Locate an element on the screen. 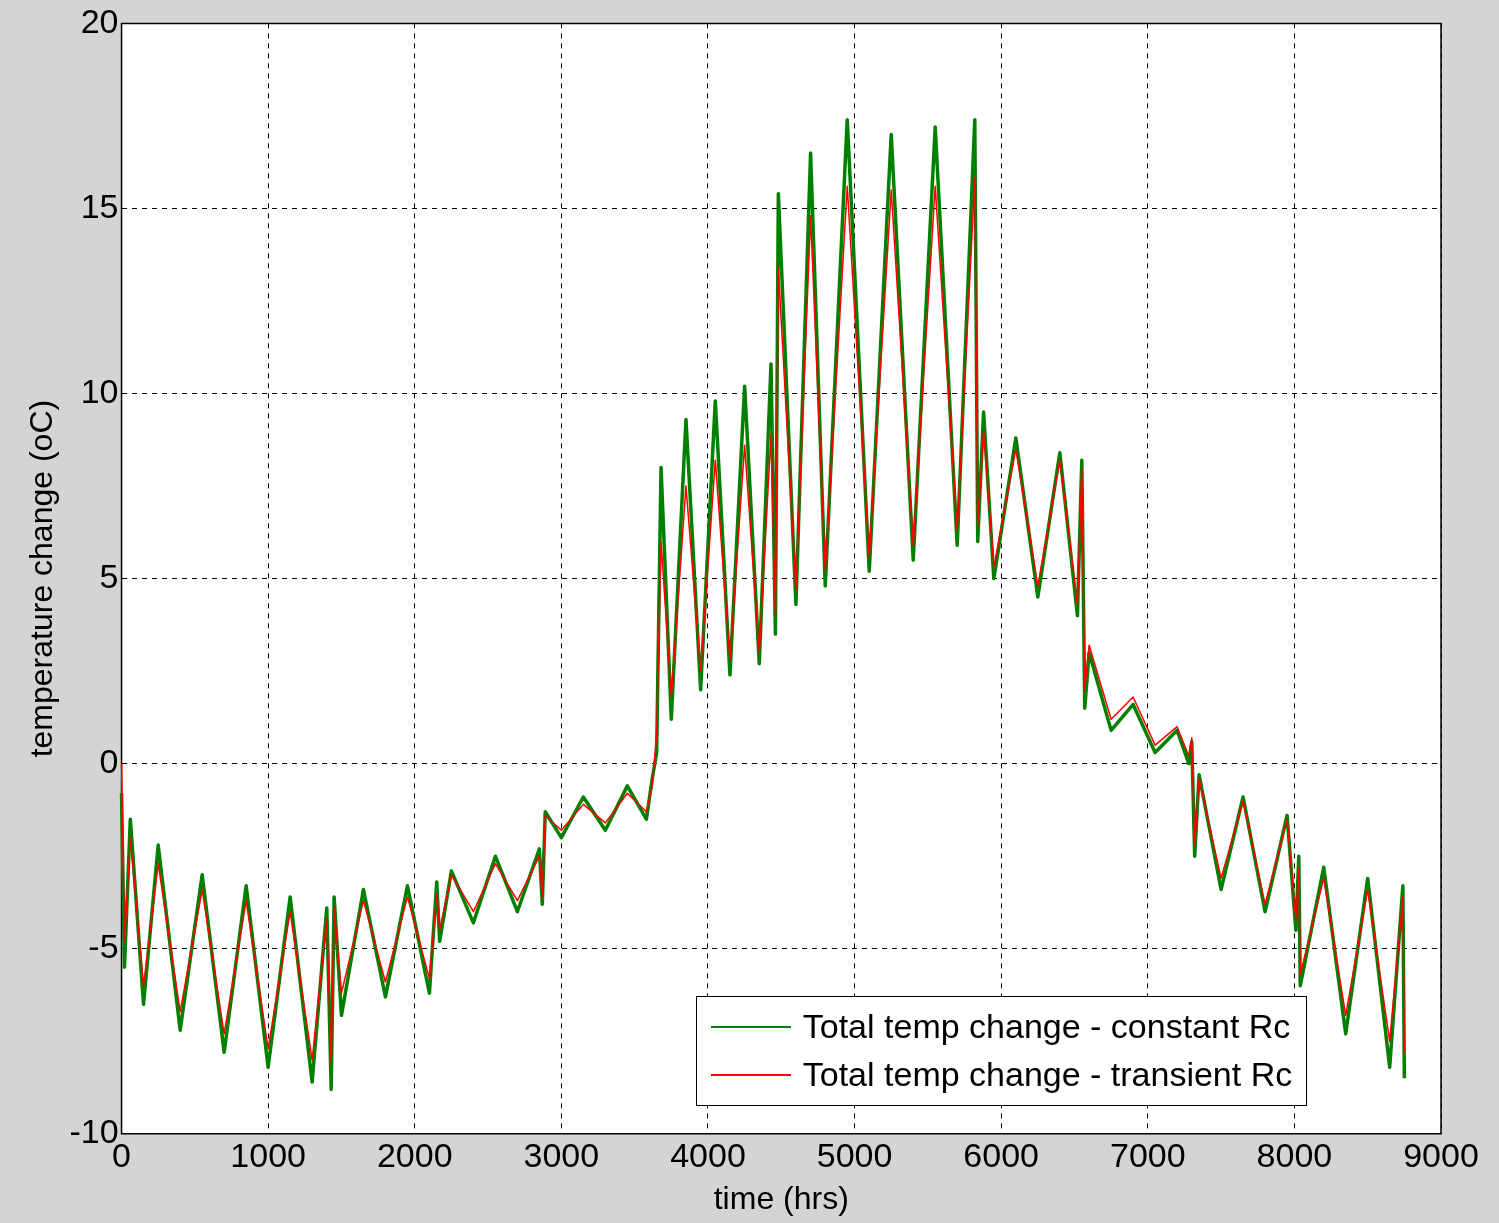 The width and height of the screenshot is (1499, 1223). x-tick-label: 6000 is located at coordinates (1001, 1154).